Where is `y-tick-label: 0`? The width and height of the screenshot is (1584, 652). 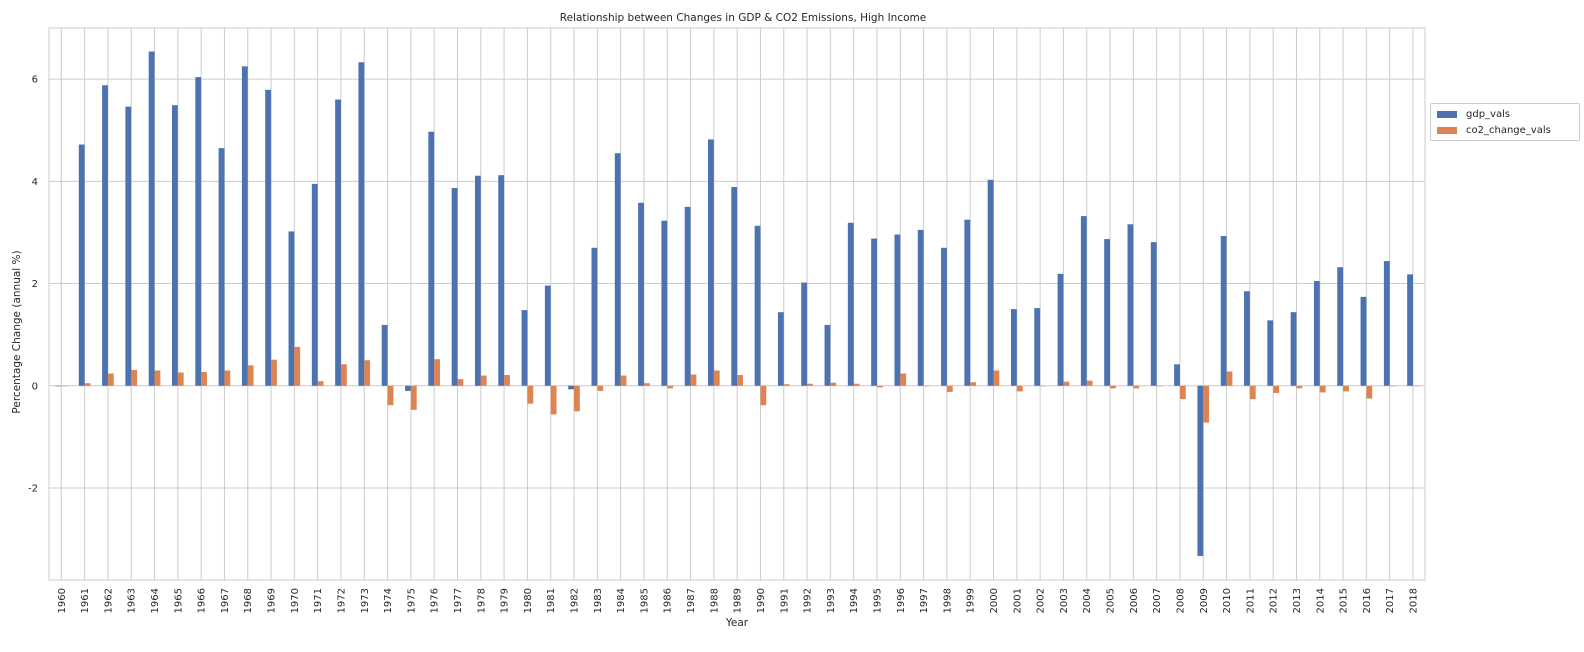
y-tick-label: 0 is located at coordinates (35, 386).